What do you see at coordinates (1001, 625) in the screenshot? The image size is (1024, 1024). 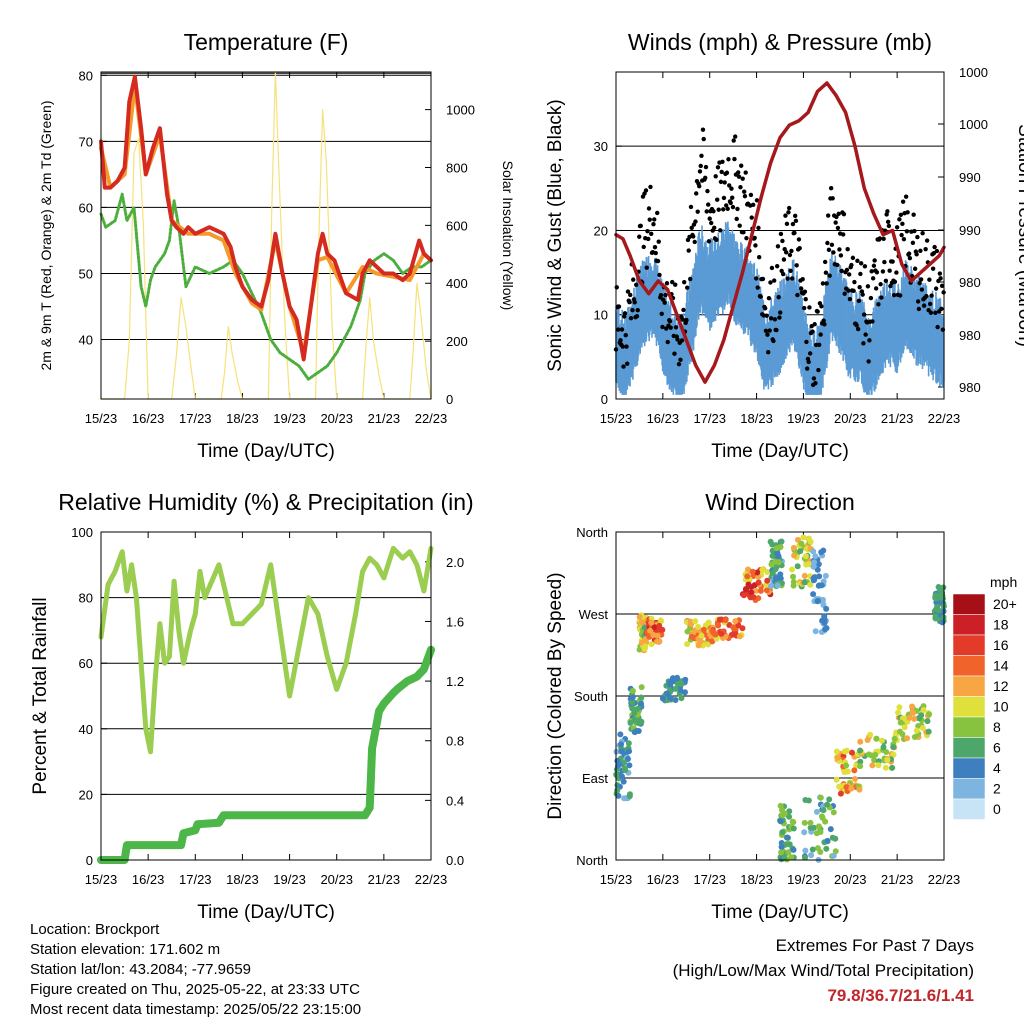 I see `legend-label: 18` at bounding box center [1001, 625].